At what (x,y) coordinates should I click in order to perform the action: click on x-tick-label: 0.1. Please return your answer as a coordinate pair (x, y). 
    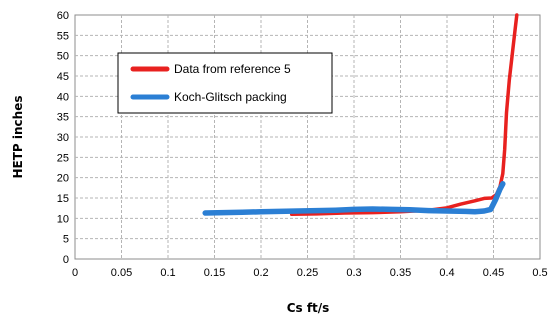
    Looking at the image, I should click on (167, 273).